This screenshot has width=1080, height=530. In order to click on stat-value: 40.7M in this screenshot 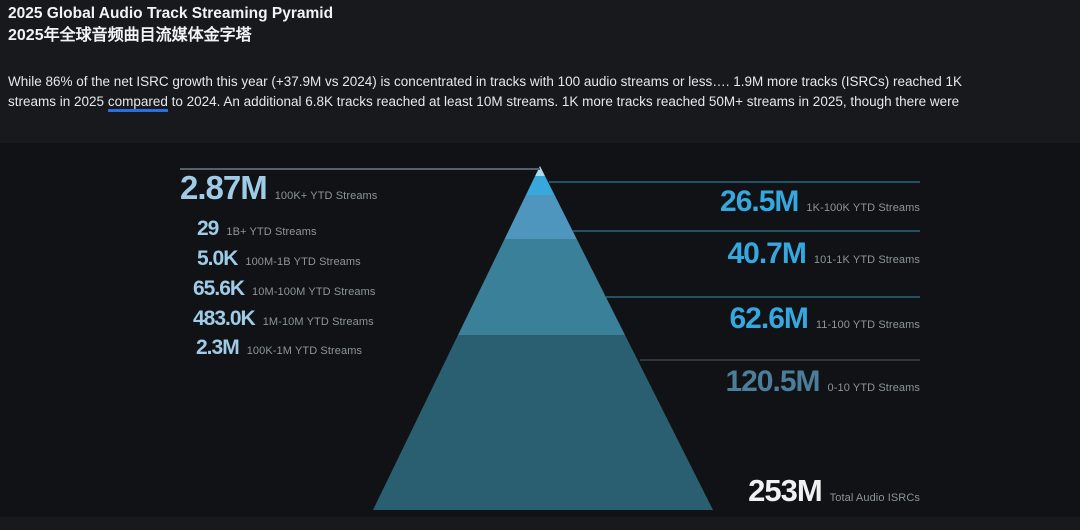, I will do `click(766, 253)`.